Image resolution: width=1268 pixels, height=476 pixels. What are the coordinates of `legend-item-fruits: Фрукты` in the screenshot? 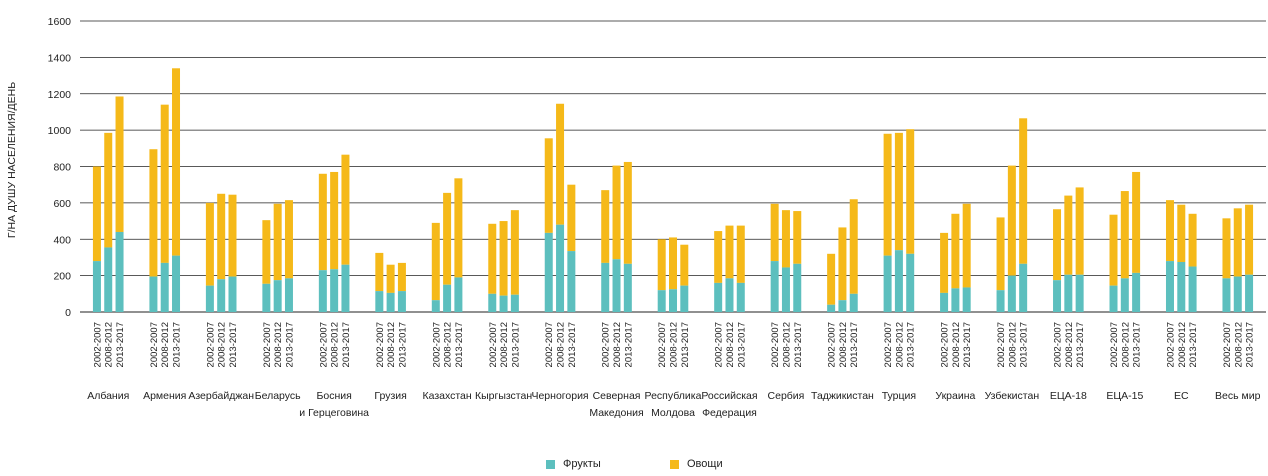 It's located at (573, 464).